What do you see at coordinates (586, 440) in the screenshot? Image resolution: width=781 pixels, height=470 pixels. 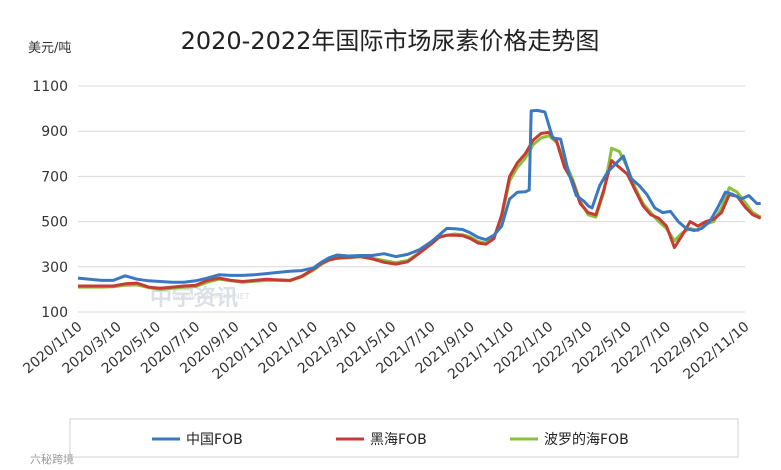 I see `legend-label-baltic: 波罗的海FOB` at bounding box center [586, 440].